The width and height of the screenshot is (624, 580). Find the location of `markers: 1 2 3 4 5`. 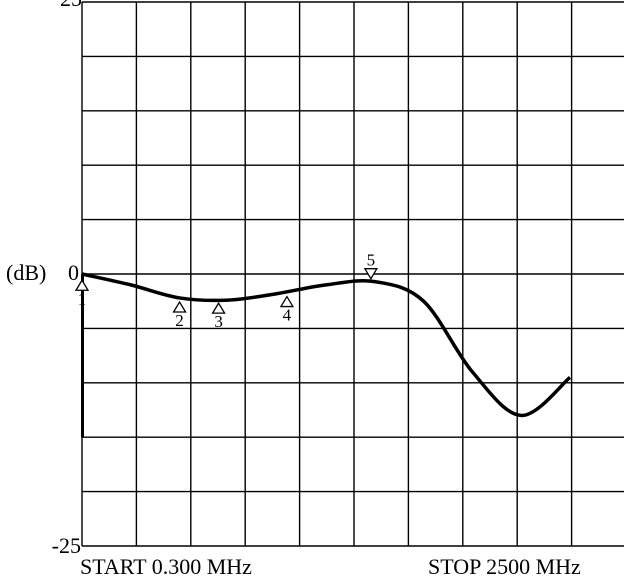

markers: 1 2 3 4 5 is located at coordinates (226, 291).